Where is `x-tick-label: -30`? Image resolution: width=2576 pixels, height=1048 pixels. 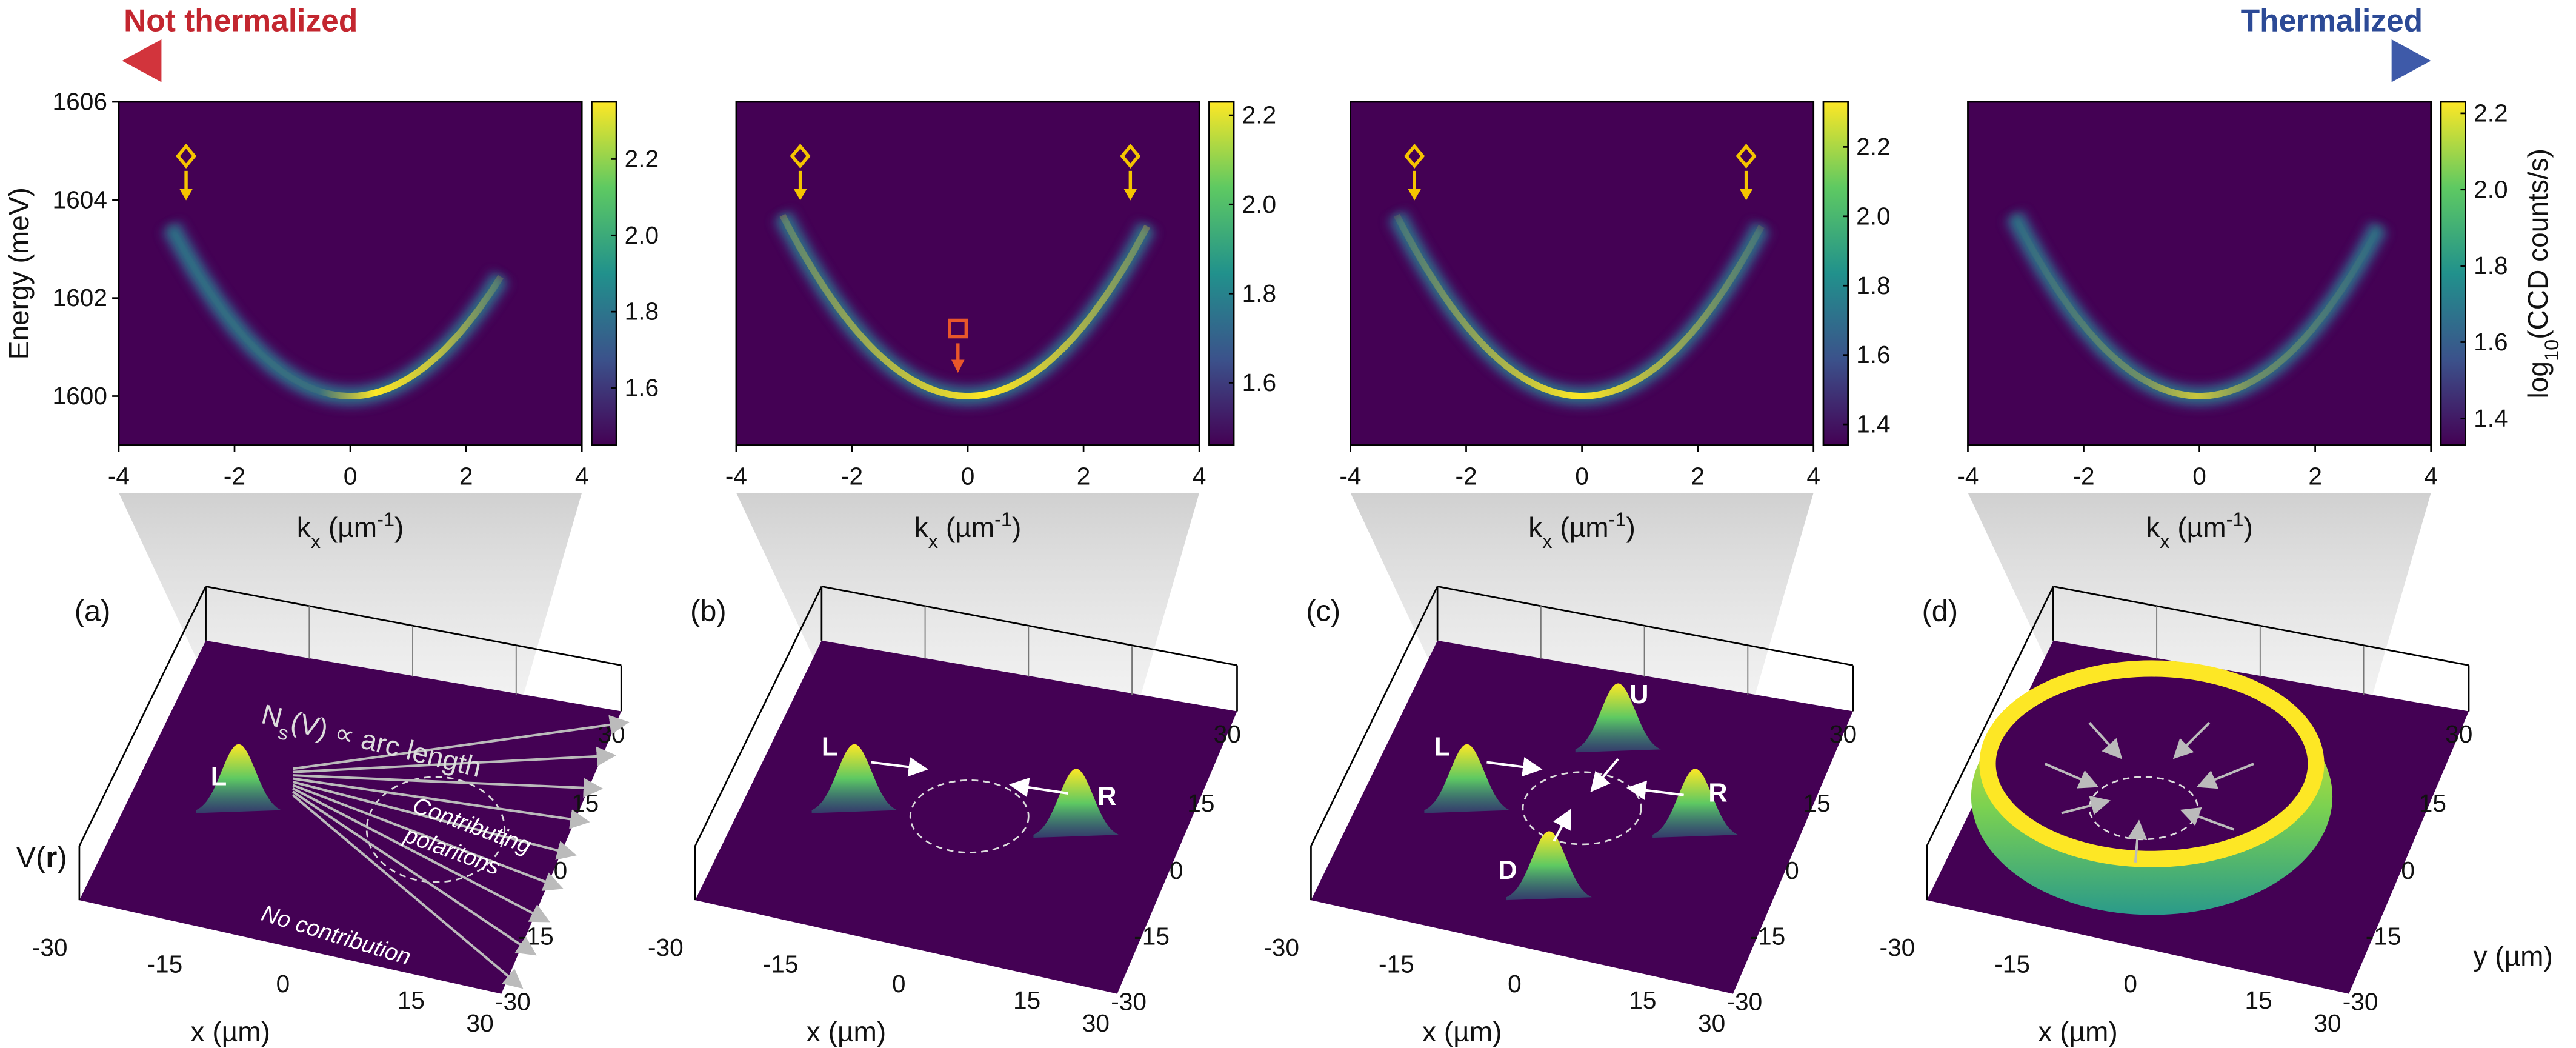
x-tick-label: -30 is located at coordinates (666, 947).